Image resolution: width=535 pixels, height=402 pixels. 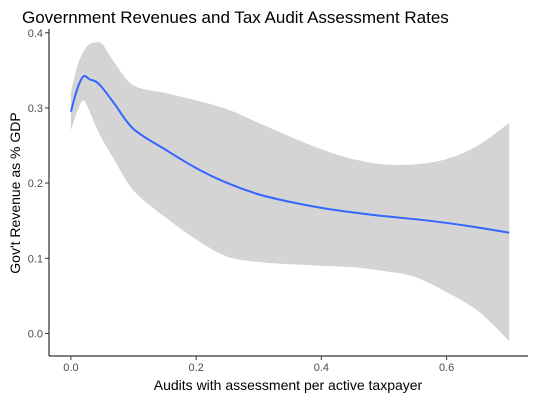 I want to click on y-tick-label: 0.1, so click(x=35, y=259).